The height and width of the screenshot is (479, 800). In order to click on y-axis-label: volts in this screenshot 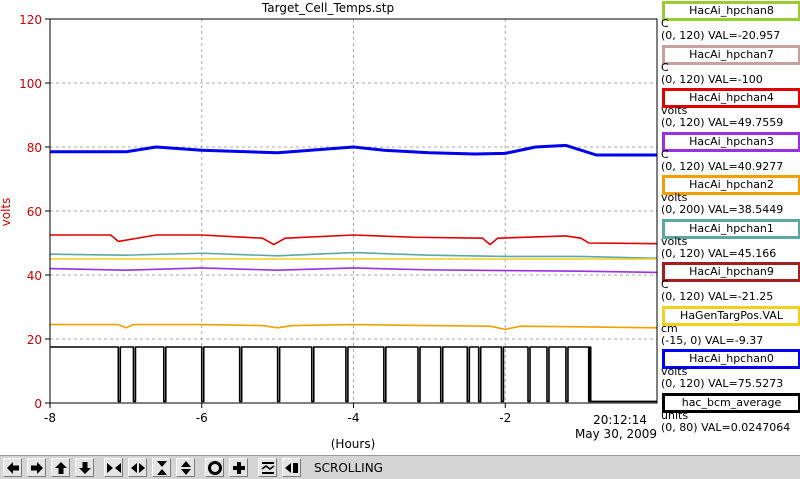, I will do `click(6, 212)`.